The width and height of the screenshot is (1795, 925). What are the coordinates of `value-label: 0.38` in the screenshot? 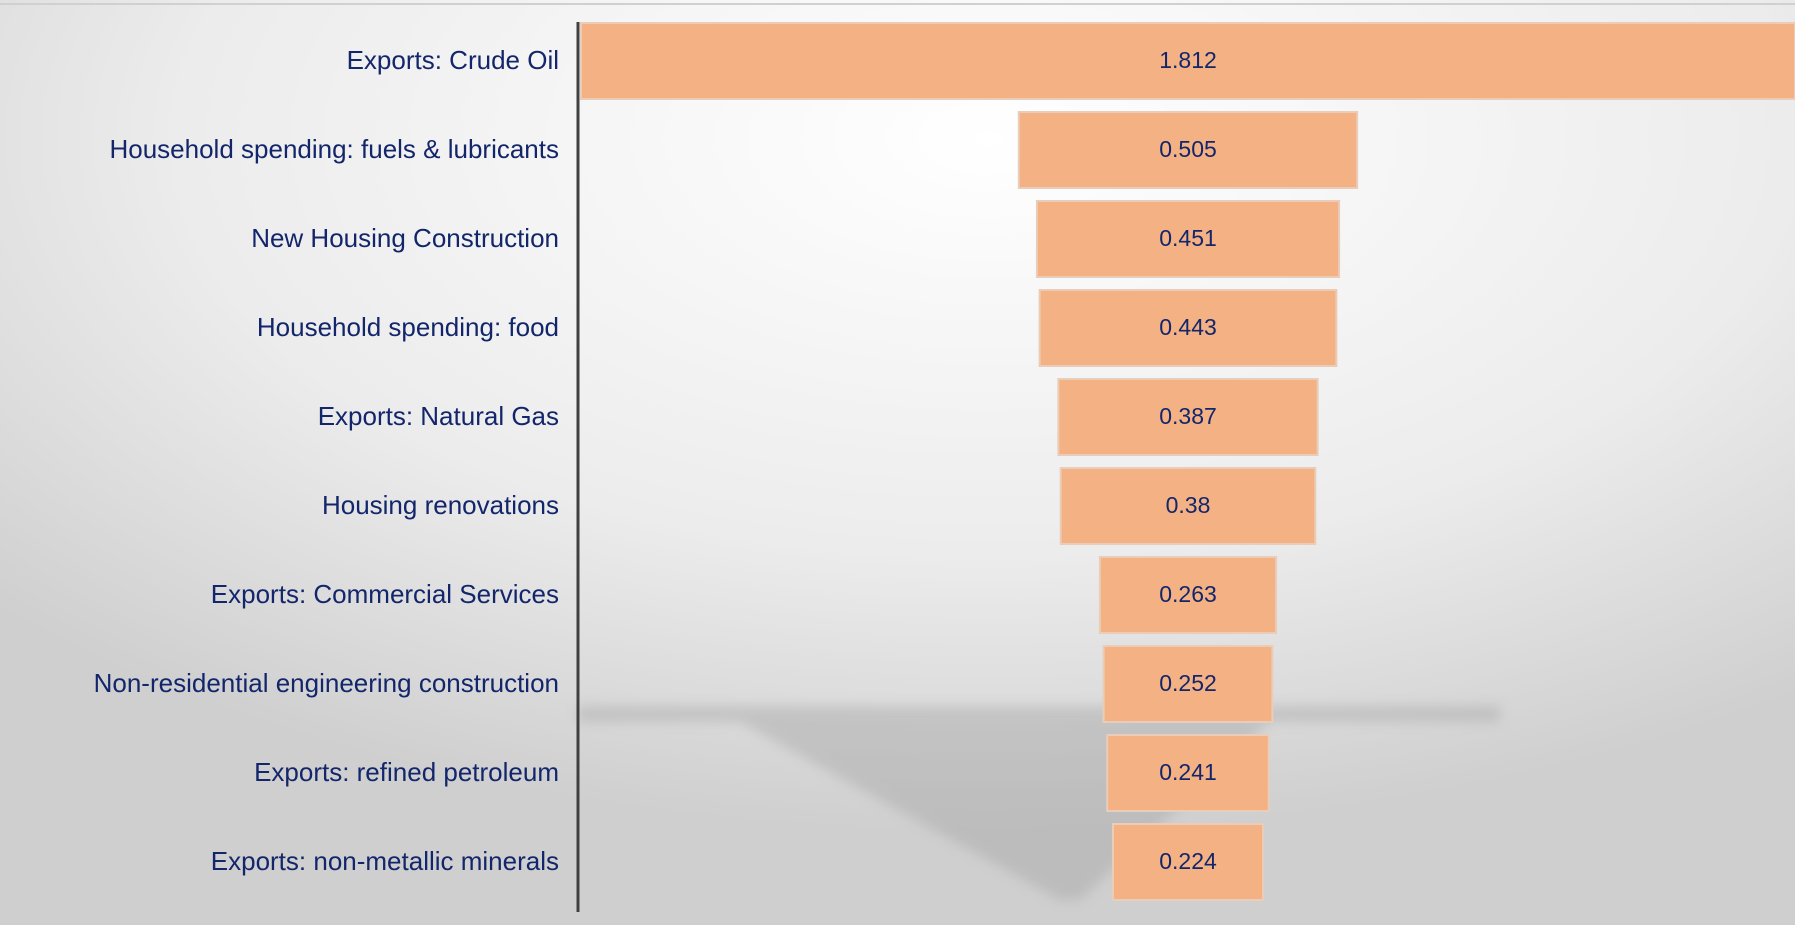 It's located at (1188, 505).